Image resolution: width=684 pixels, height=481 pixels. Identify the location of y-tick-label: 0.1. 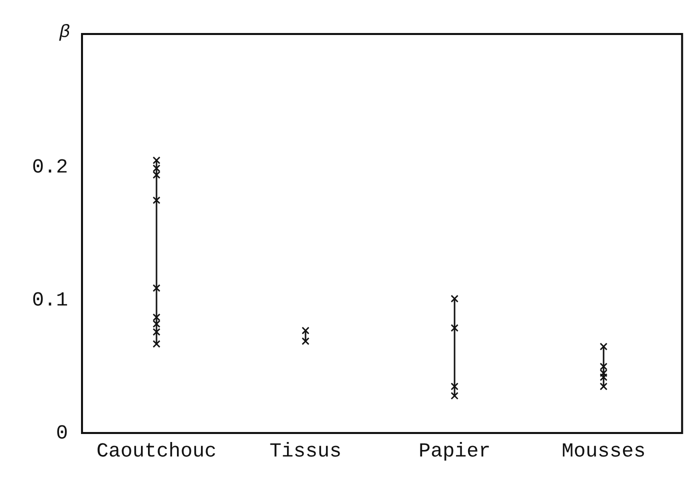
(50, 300).